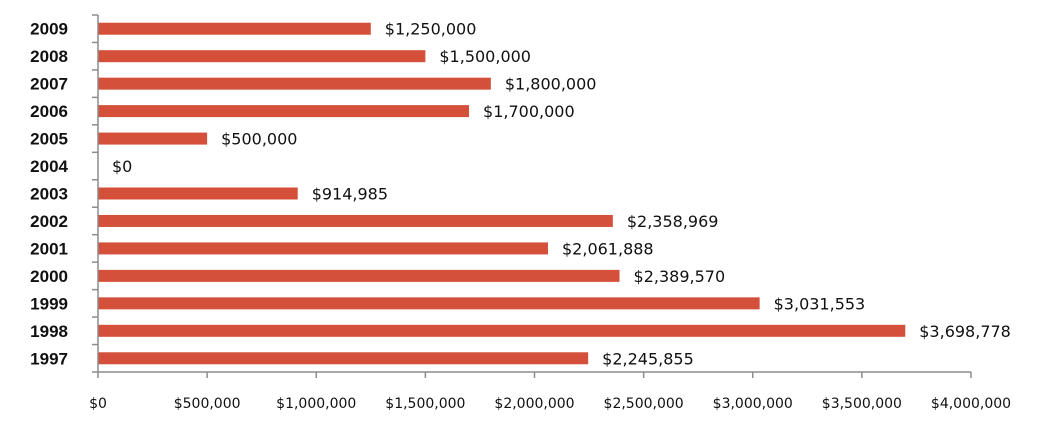  I want to click on x-tick-label-0: $0, so click(98, 404).